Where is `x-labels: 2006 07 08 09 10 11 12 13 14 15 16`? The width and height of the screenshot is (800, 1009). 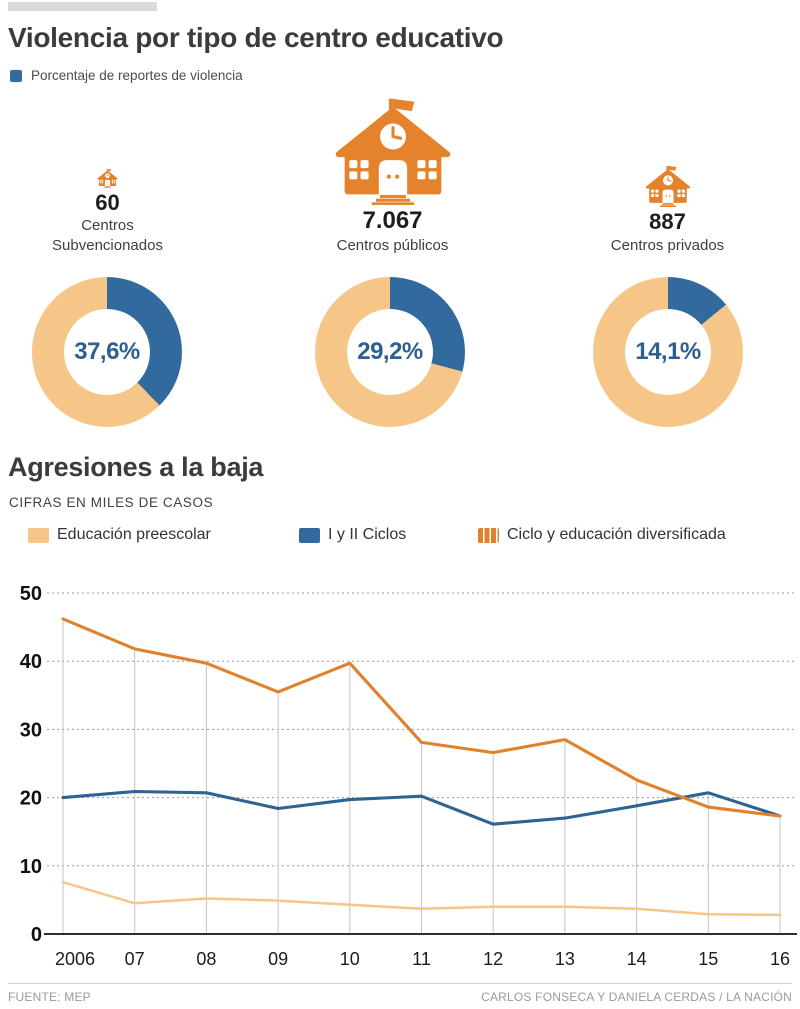 x-labels: 2006 07 08 09 10 11 12 13 14 15 16 is located at coordinates (422, 959).